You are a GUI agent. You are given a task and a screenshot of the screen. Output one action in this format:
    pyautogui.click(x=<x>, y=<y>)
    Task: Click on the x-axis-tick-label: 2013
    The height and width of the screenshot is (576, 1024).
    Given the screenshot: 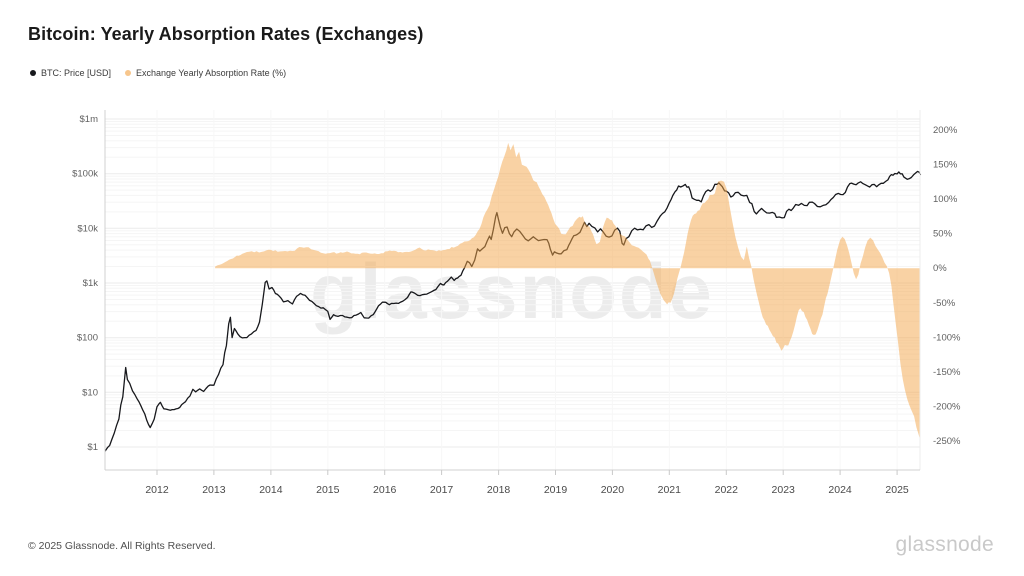 What is the action you would take?
    pyautogui.click(x=214, y=490)
    